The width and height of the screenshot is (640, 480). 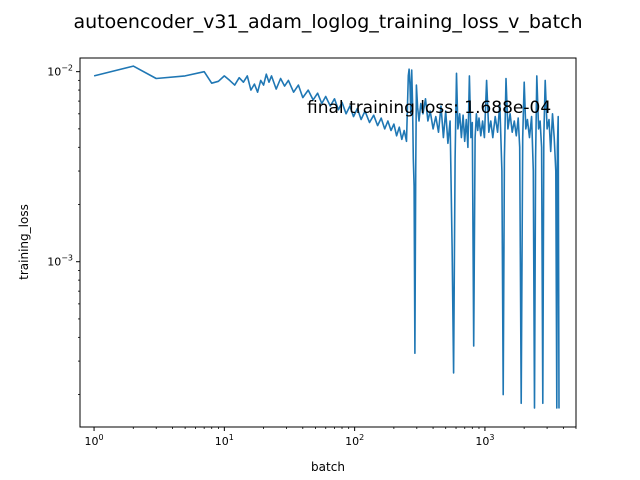 What do you see at coordinates (60, 261) in the screenshot?
I see `y-tick-label: 10⁻³` at bounding box center [60, 261].